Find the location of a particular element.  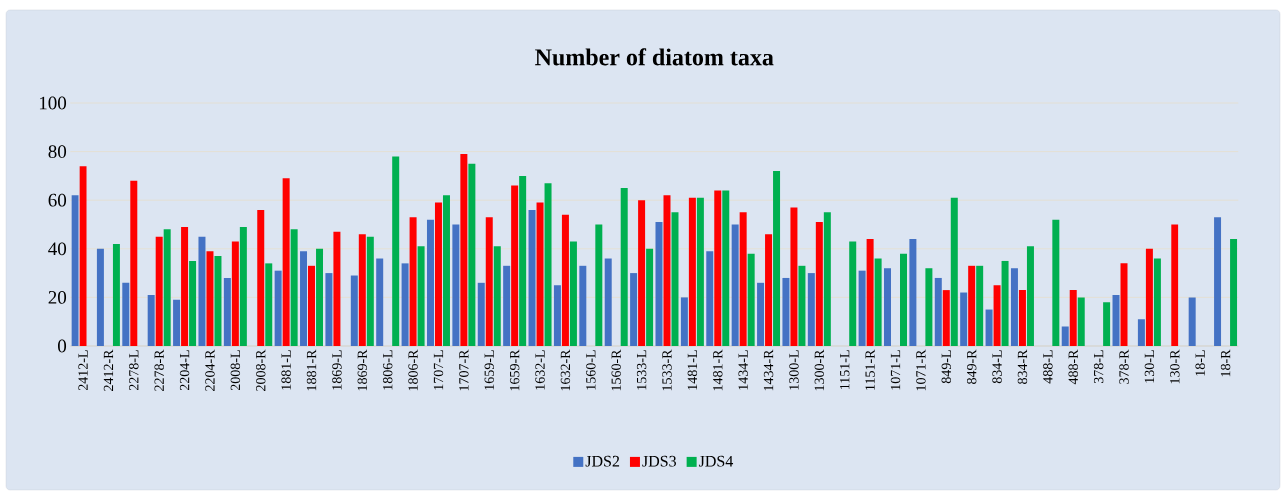

x-tick-label: 2412-L is located at coordinates (83, 370).